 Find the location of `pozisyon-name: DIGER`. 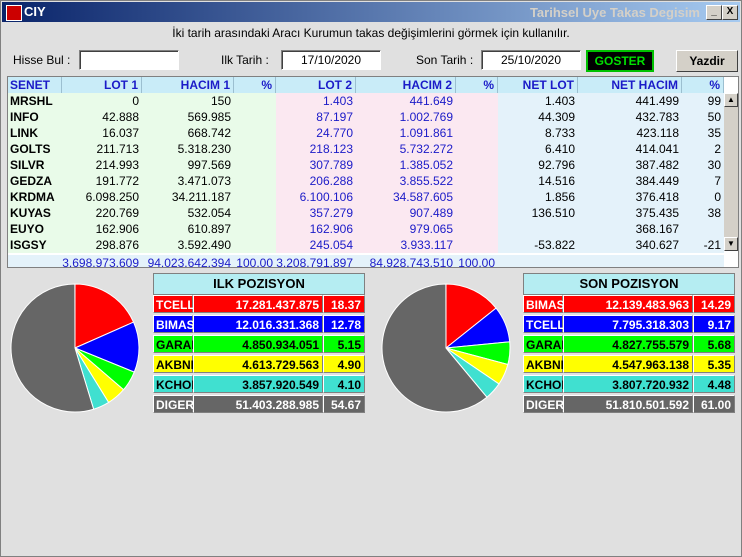

pozisyon-name: DIGER is located at coordinates (173, 404).